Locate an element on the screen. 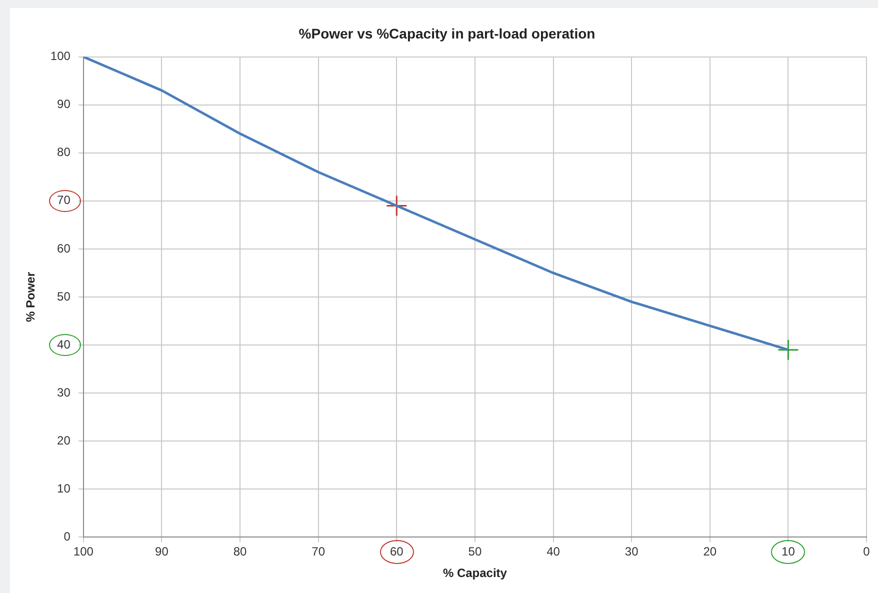 This screenshot has height=593, width=878. chart-title: %Power vs %Capacity in part-load operation is located at coordinates (447, 33).